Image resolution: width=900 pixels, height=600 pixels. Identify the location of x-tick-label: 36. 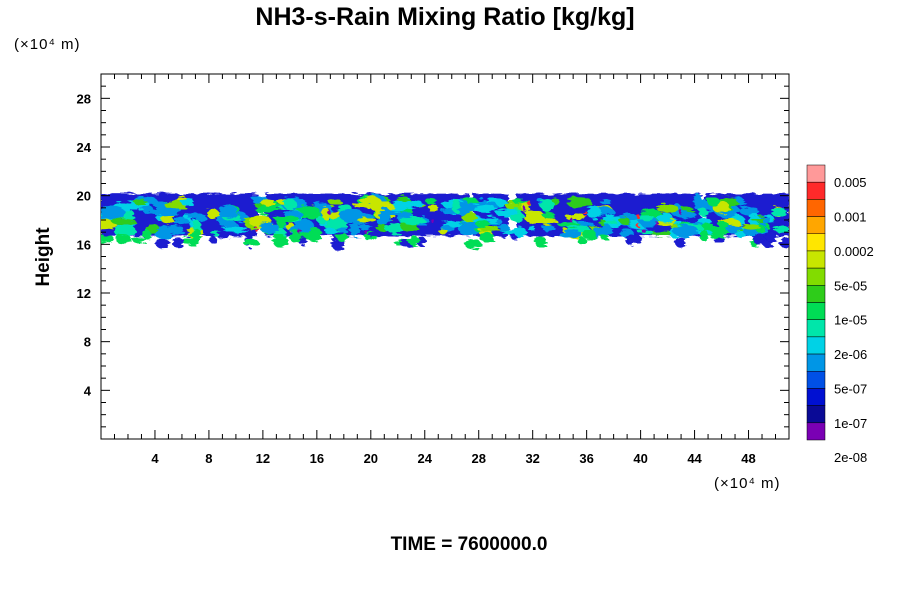
(586, 458).